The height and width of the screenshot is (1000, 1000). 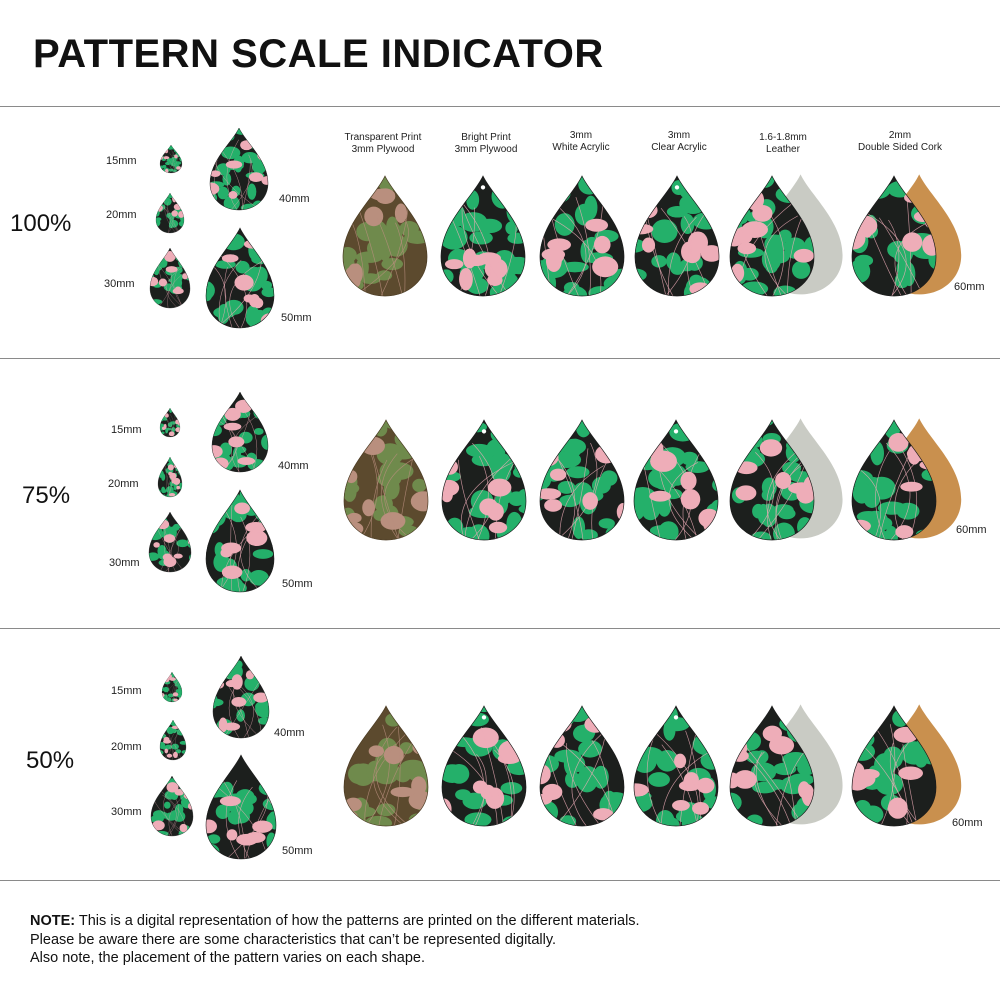 I want to click on material-label-leather: 1.6-1.8mm Leather, so click(x=783, y=143).